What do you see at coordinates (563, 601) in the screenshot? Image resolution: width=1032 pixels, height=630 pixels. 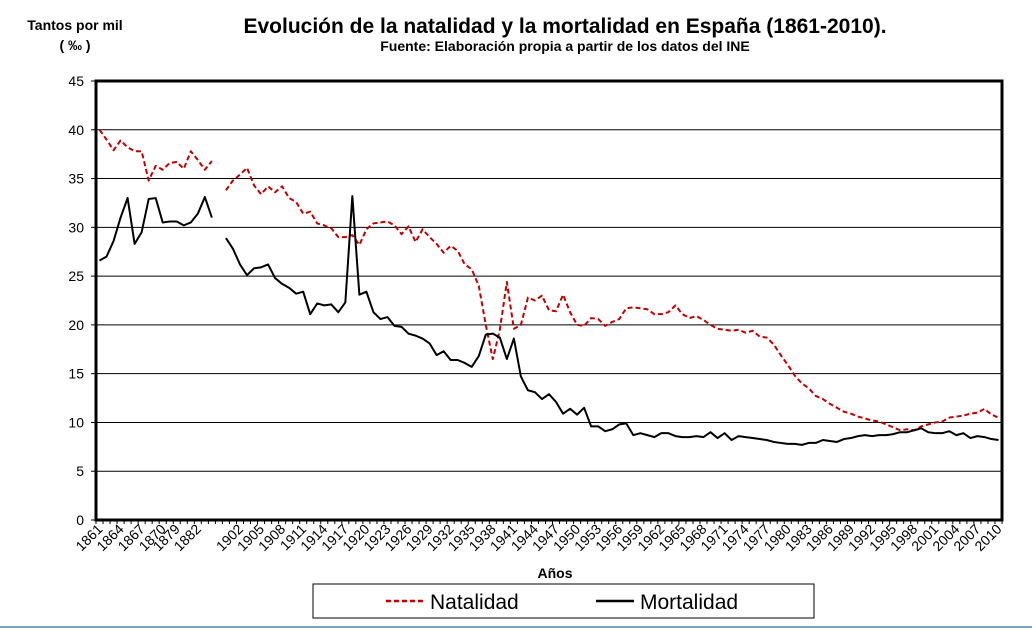 I see `legend: Natalidad Mortalidad` at bounding box center [563, 601].